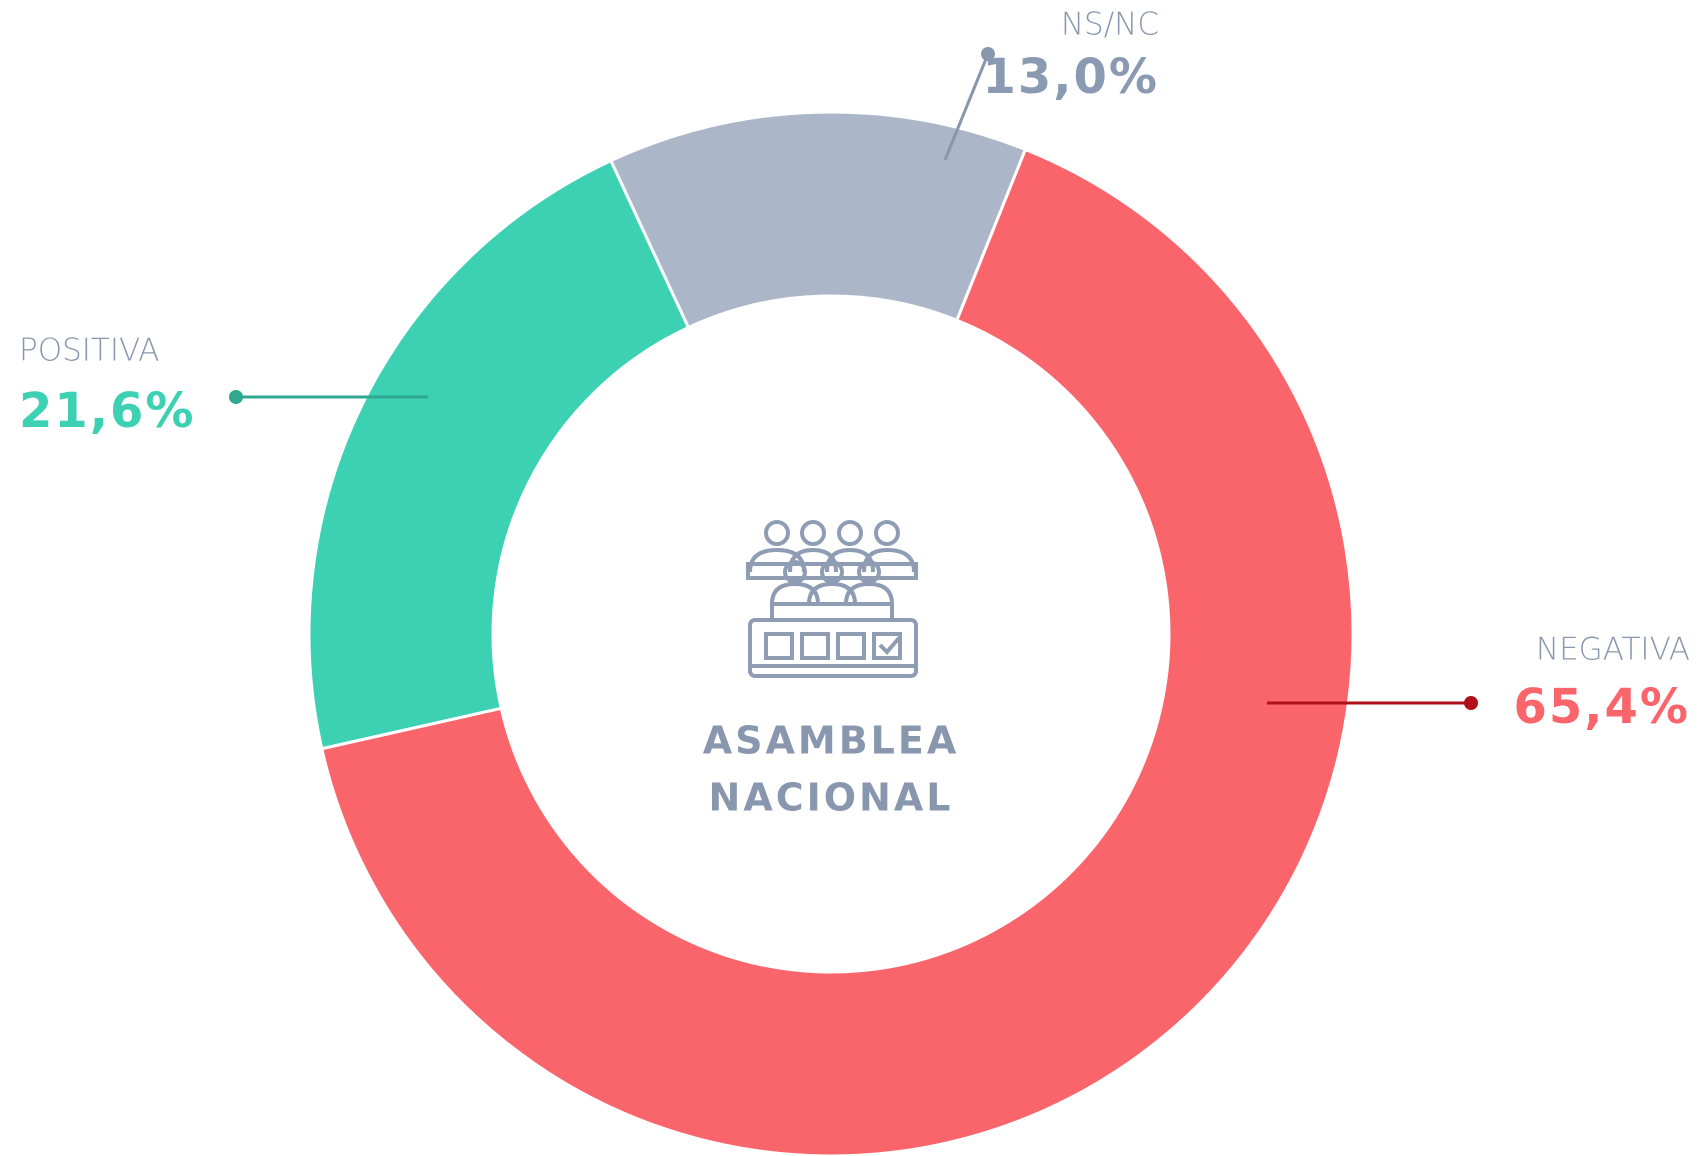 The image size is (1698, 1156). I want to click on category-label: NEGATIVA, so click(1613, 650).